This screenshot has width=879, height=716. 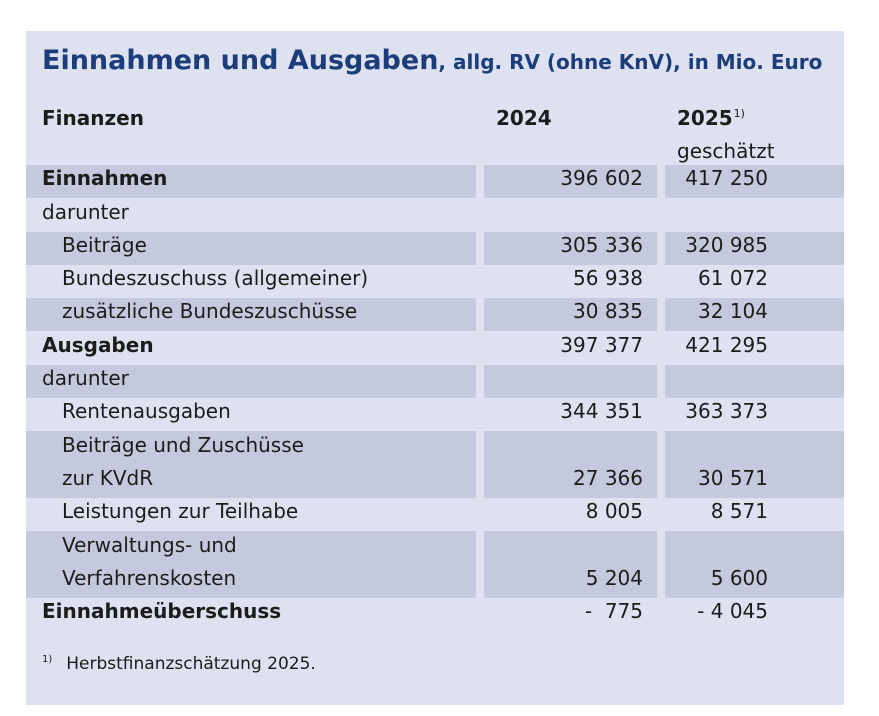 What do you see at coordinates (570, 381) in the screenshot?
I see `value-2024-cell` at bounding box center [570, 381].